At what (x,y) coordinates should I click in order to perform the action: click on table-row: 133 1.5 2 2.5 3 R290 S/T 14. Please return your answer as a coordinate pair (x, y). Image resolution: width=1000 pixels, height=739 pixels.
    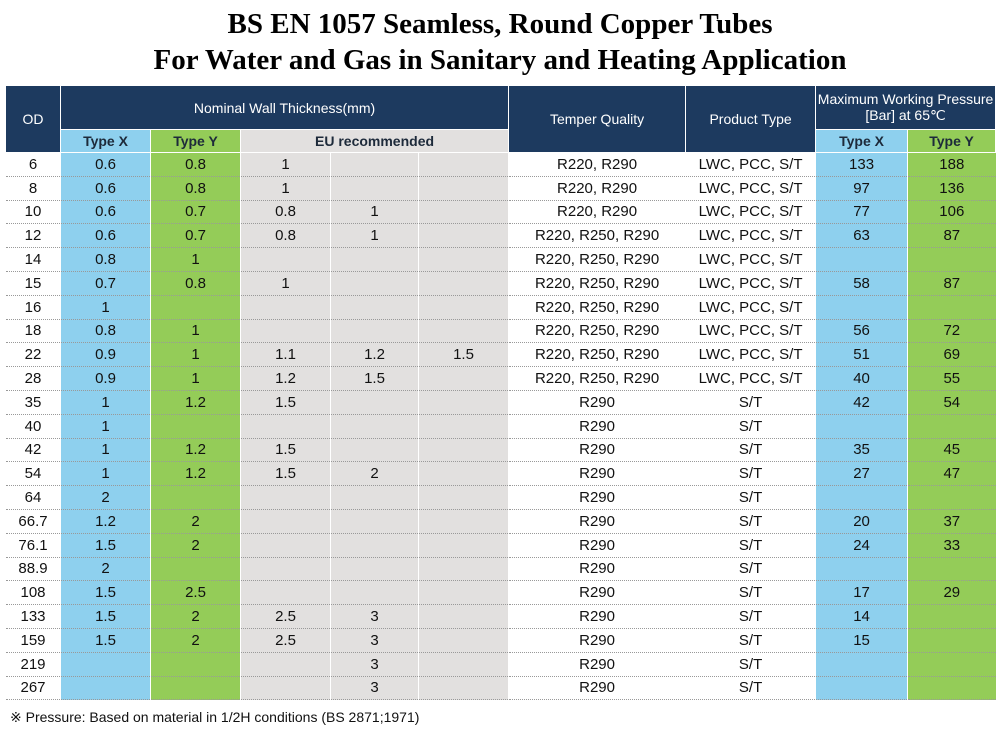
    Looking at the image, I should click on (500, 616).